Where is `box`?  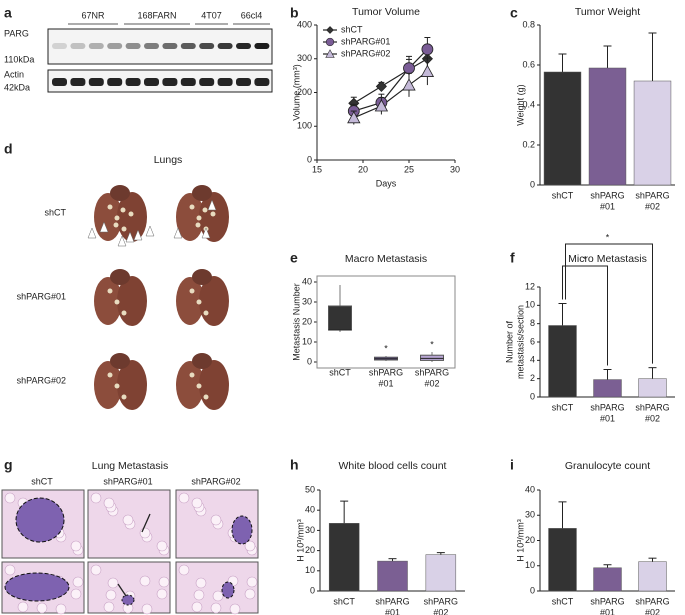
box is located at coordinates (432, 357).